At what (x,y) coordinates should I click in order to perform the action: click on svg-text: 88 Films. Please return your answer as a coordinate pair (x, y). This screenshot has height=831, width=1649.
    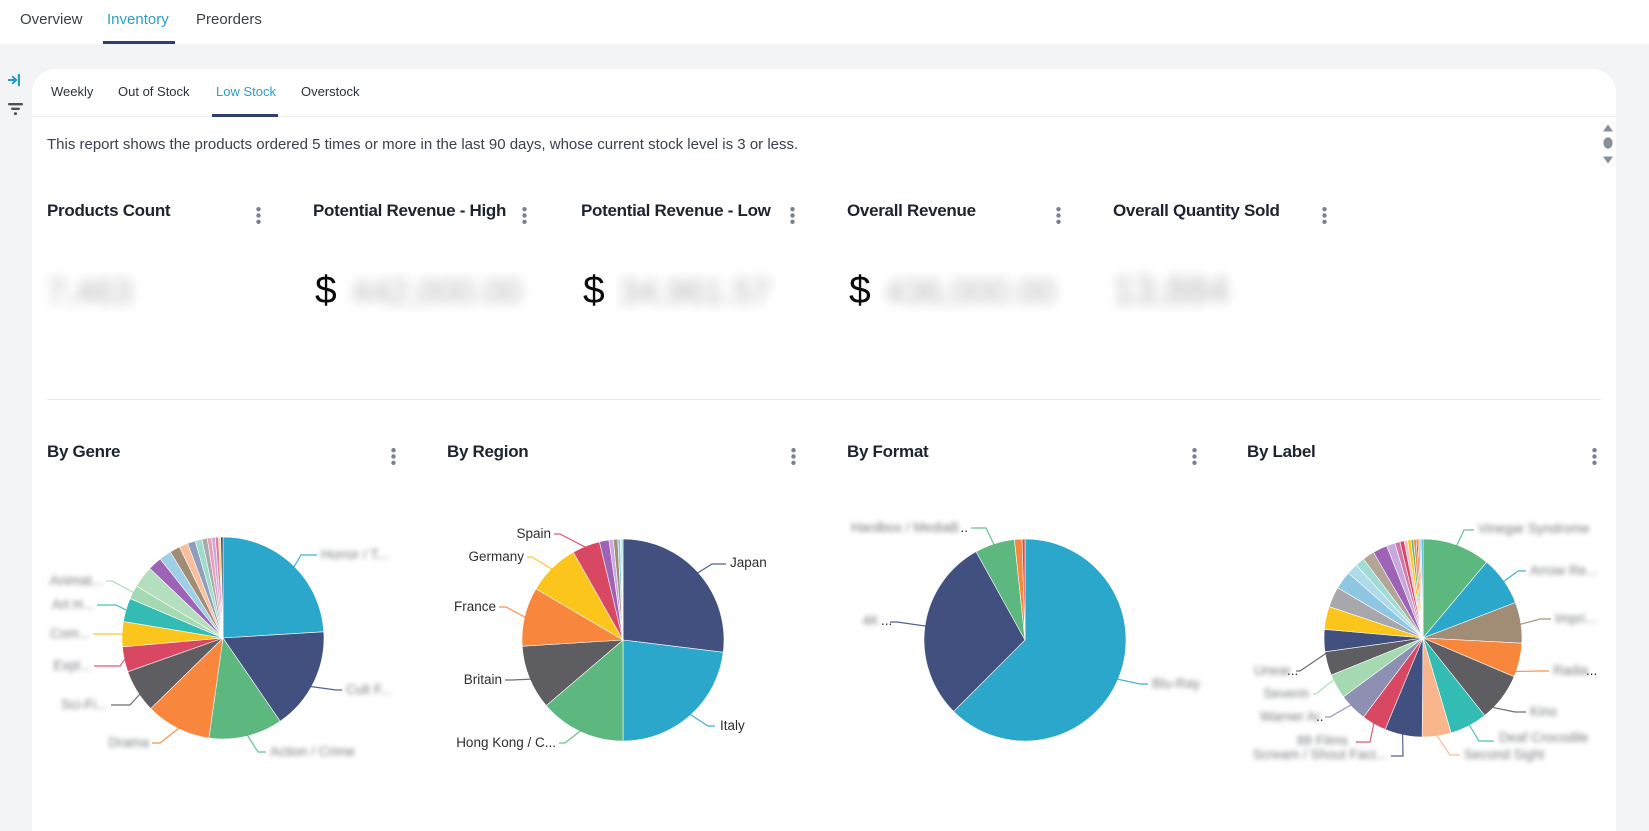
    Looking at the image, I should click on (1322, 740).